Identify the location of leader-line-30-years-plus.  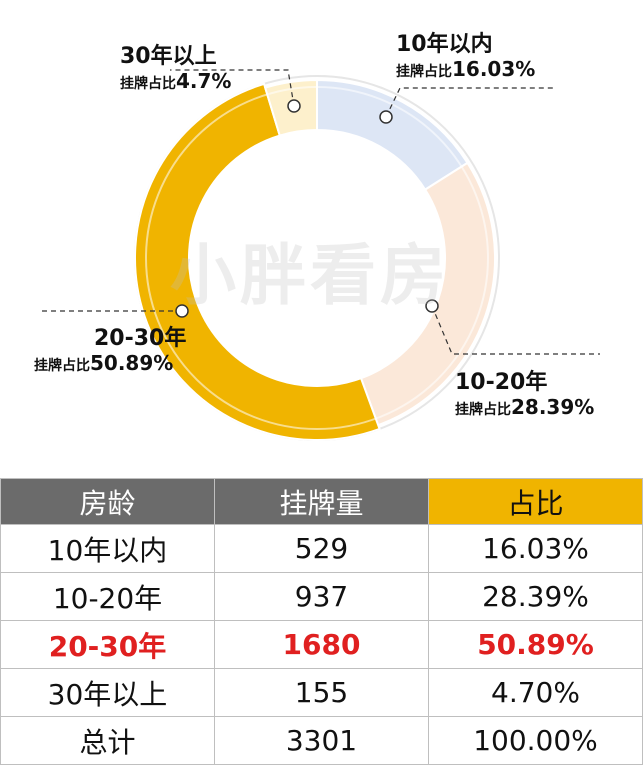
(232, 88).